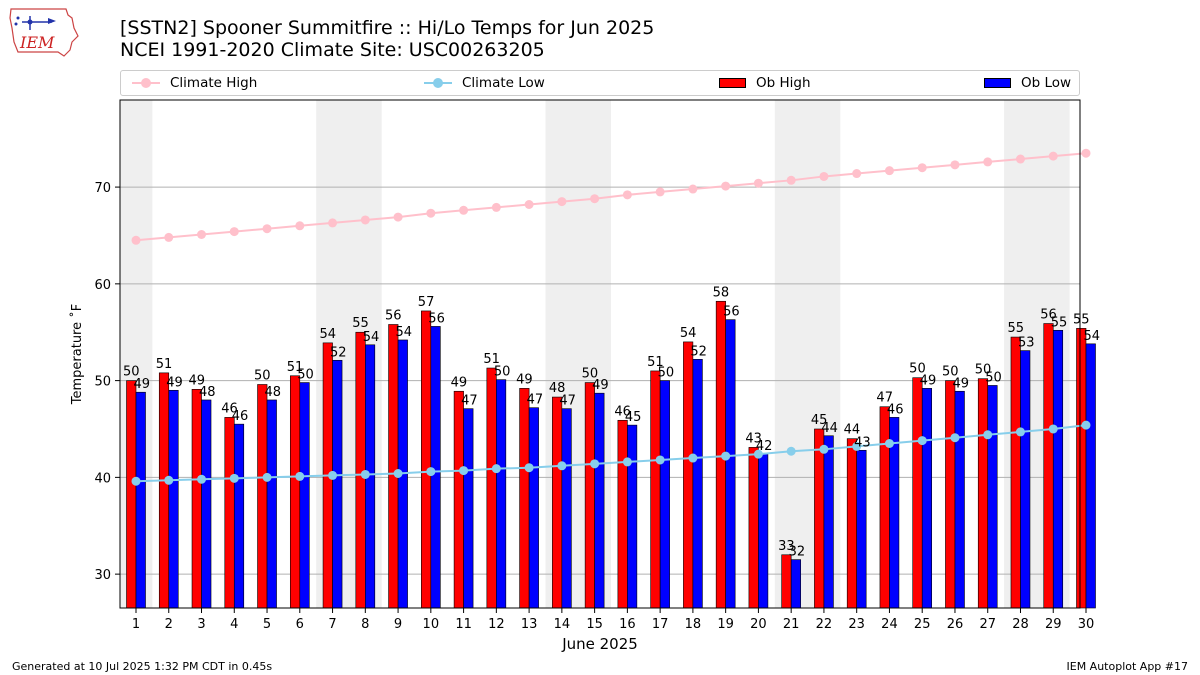 The image size is (1200, 675). I want to click on y-tick-label: 40, so click(102, 478).